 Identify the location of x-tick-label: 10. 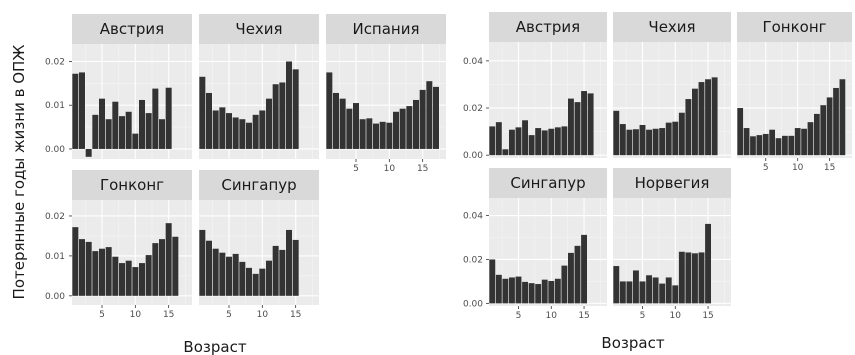
(136, 315).